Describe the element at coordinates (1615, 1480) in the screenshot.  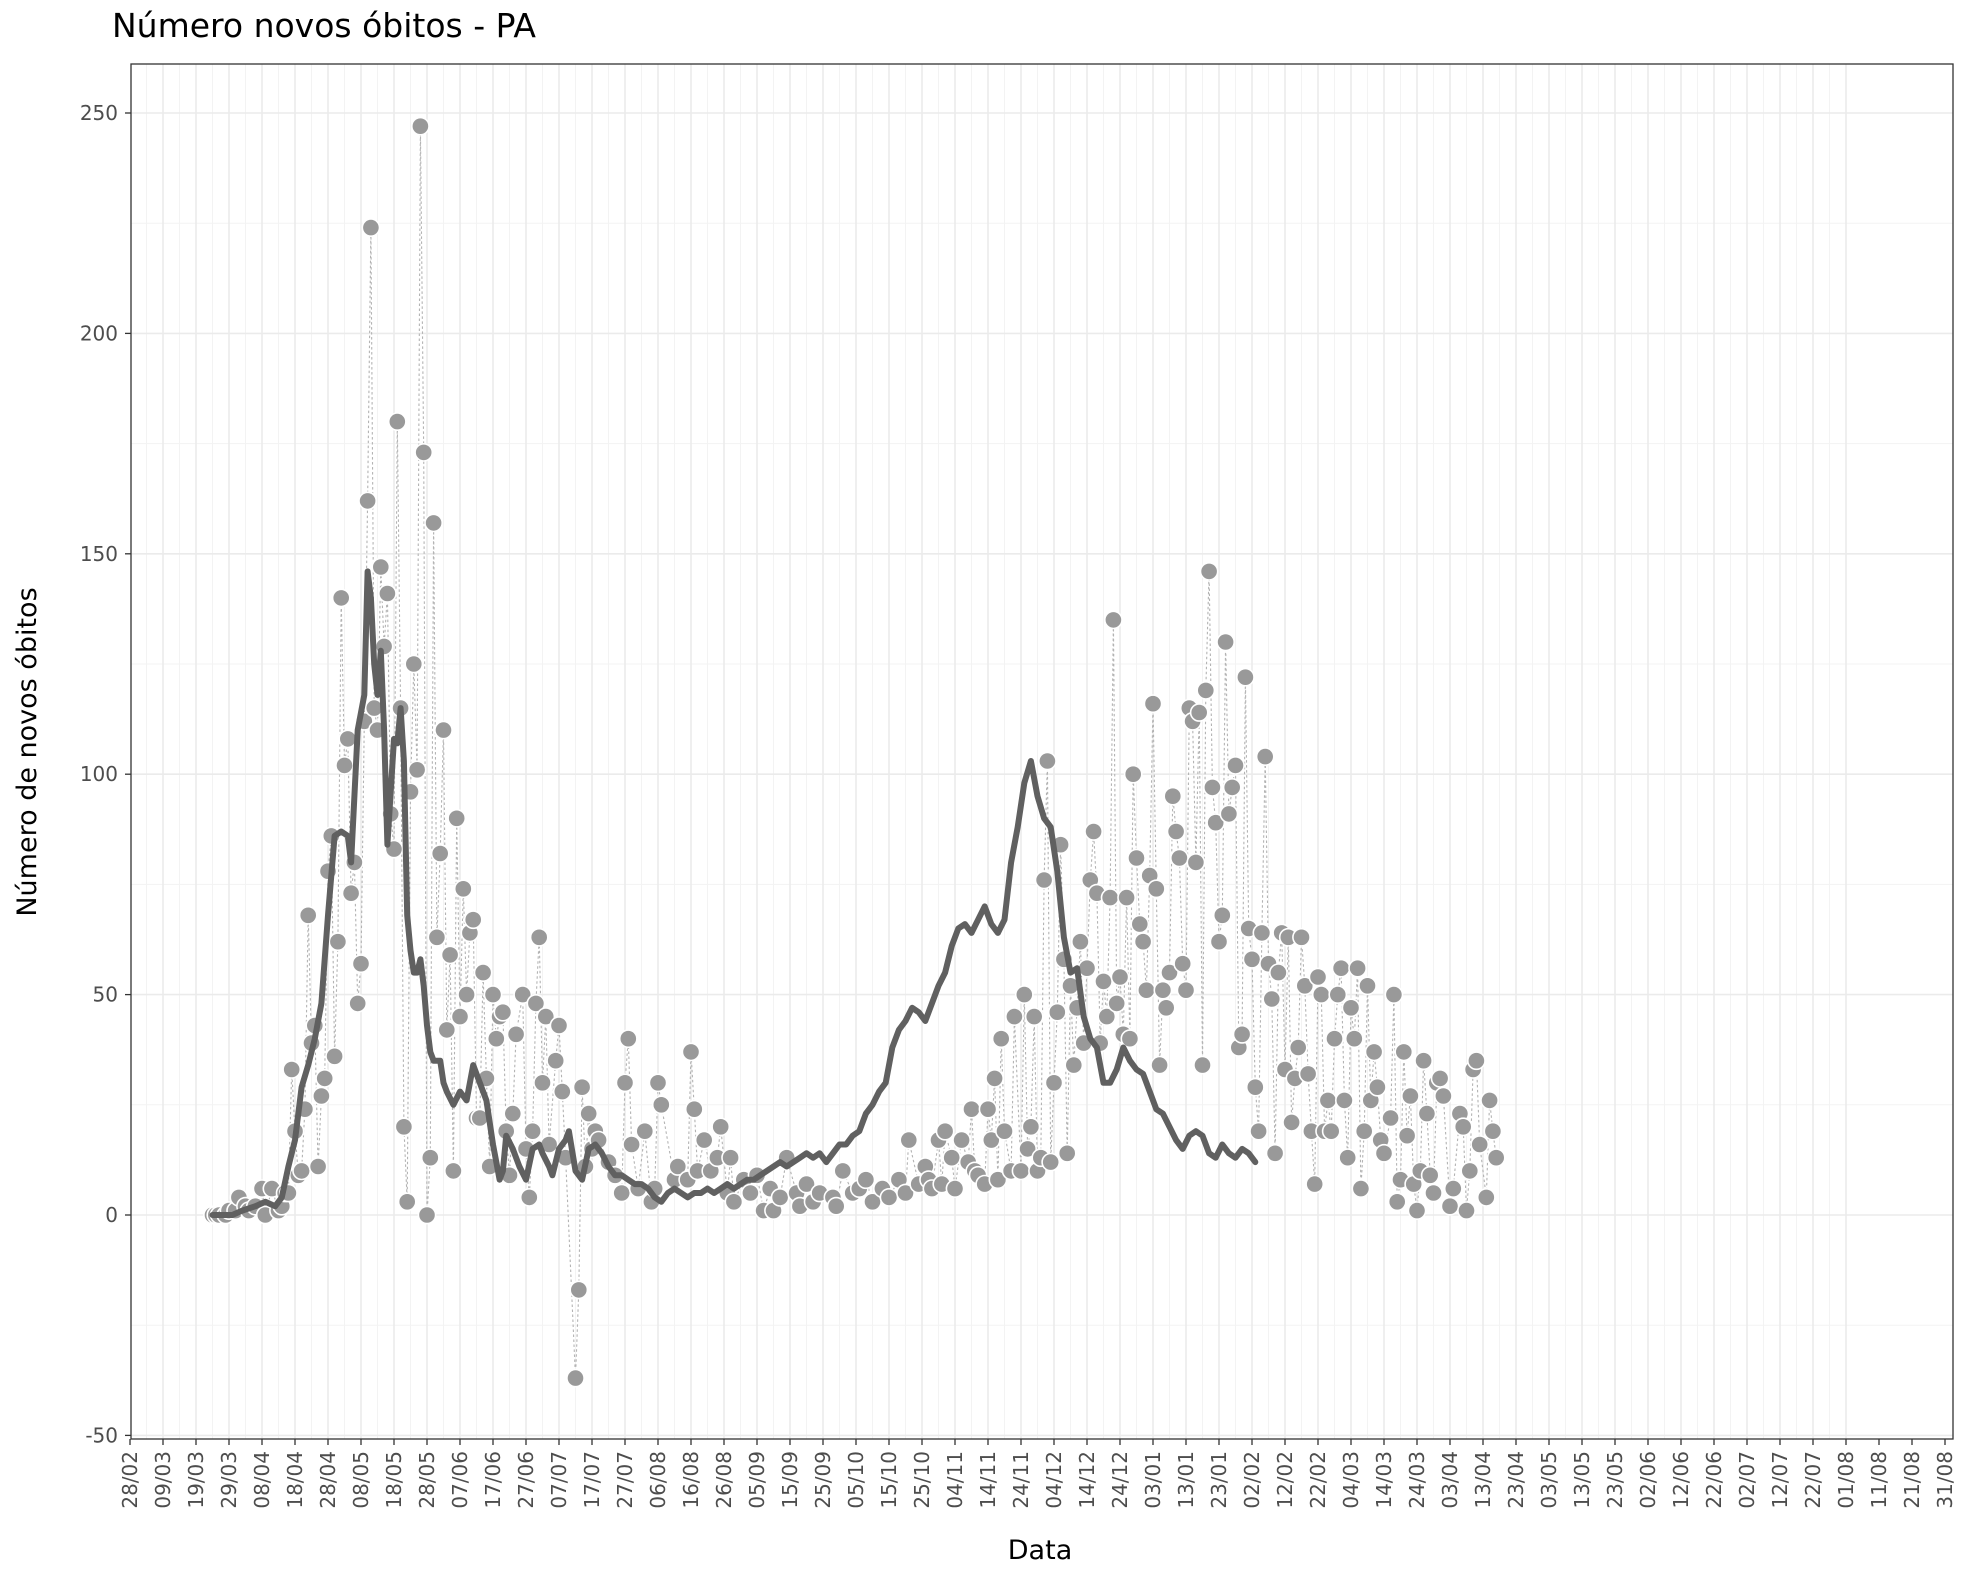
I see `x-tick-label: 23/05` at that location.